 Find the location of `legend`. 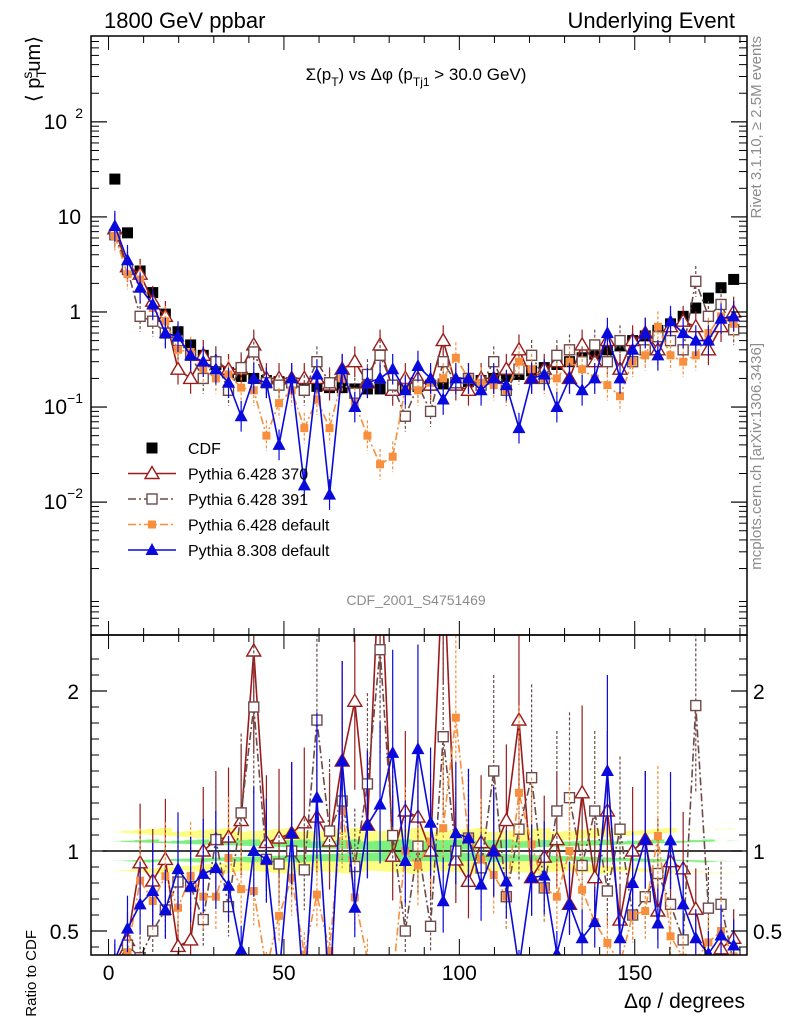

legend is located at coordinates (152, 498).